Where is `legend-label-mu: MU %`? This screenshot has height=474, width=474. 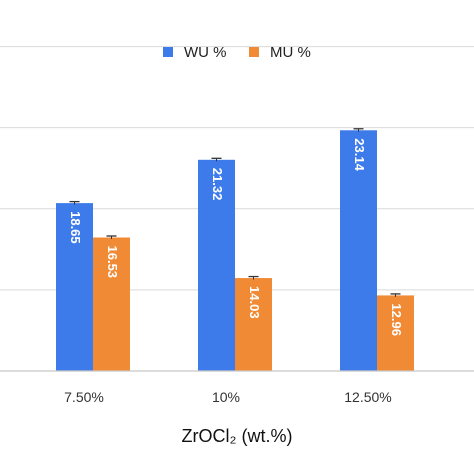 legend-label-mu: MU % is located at coordinates (290, 52).